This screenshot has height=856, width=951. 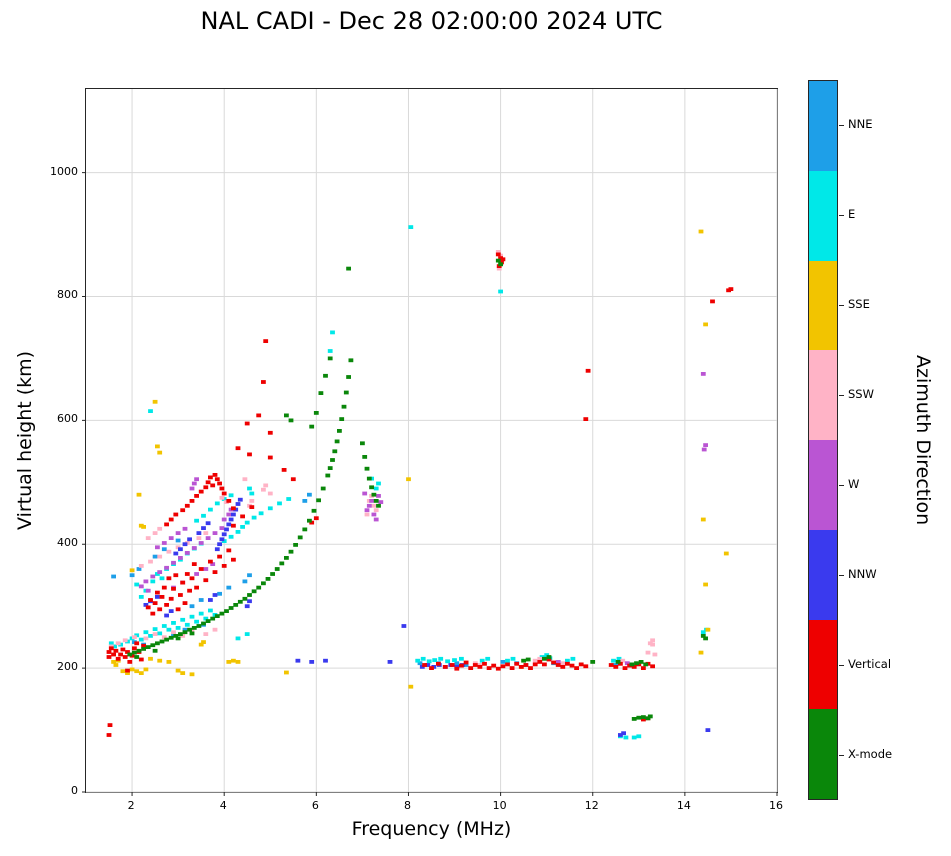 What do you see at coordinates (823, 574) in the screenshot?
I see `colorbar-segment-nnw` at bounding box center [823, 574].